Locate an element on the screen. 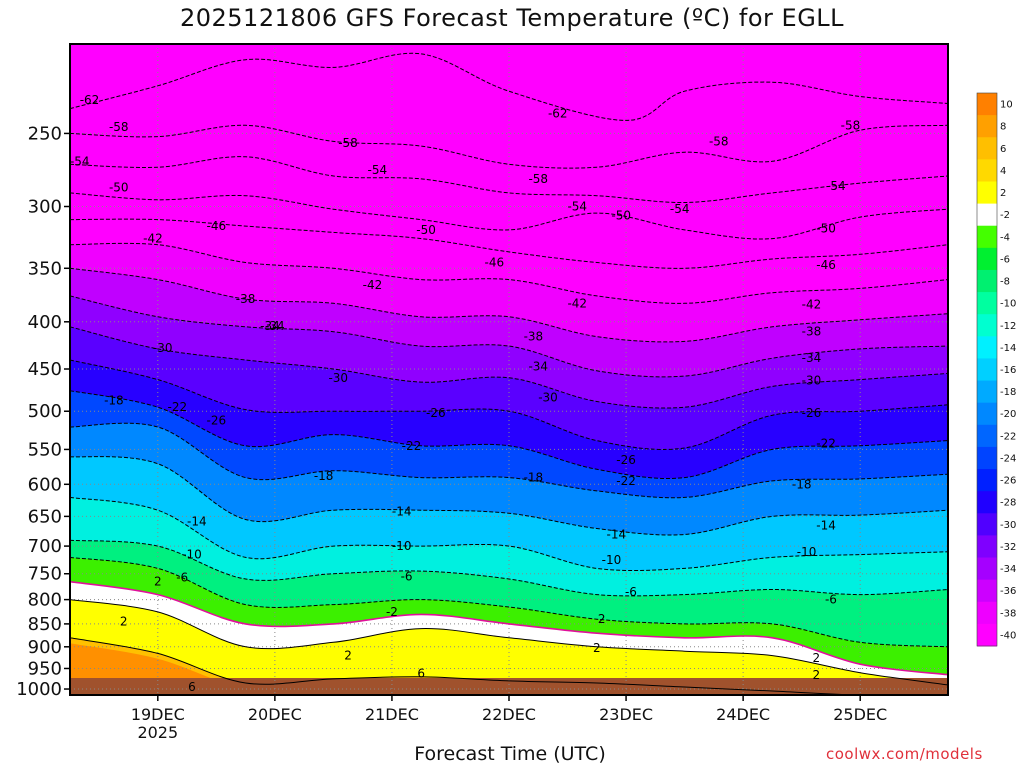  contour-label: -38 is located at coordinates (534, 337).